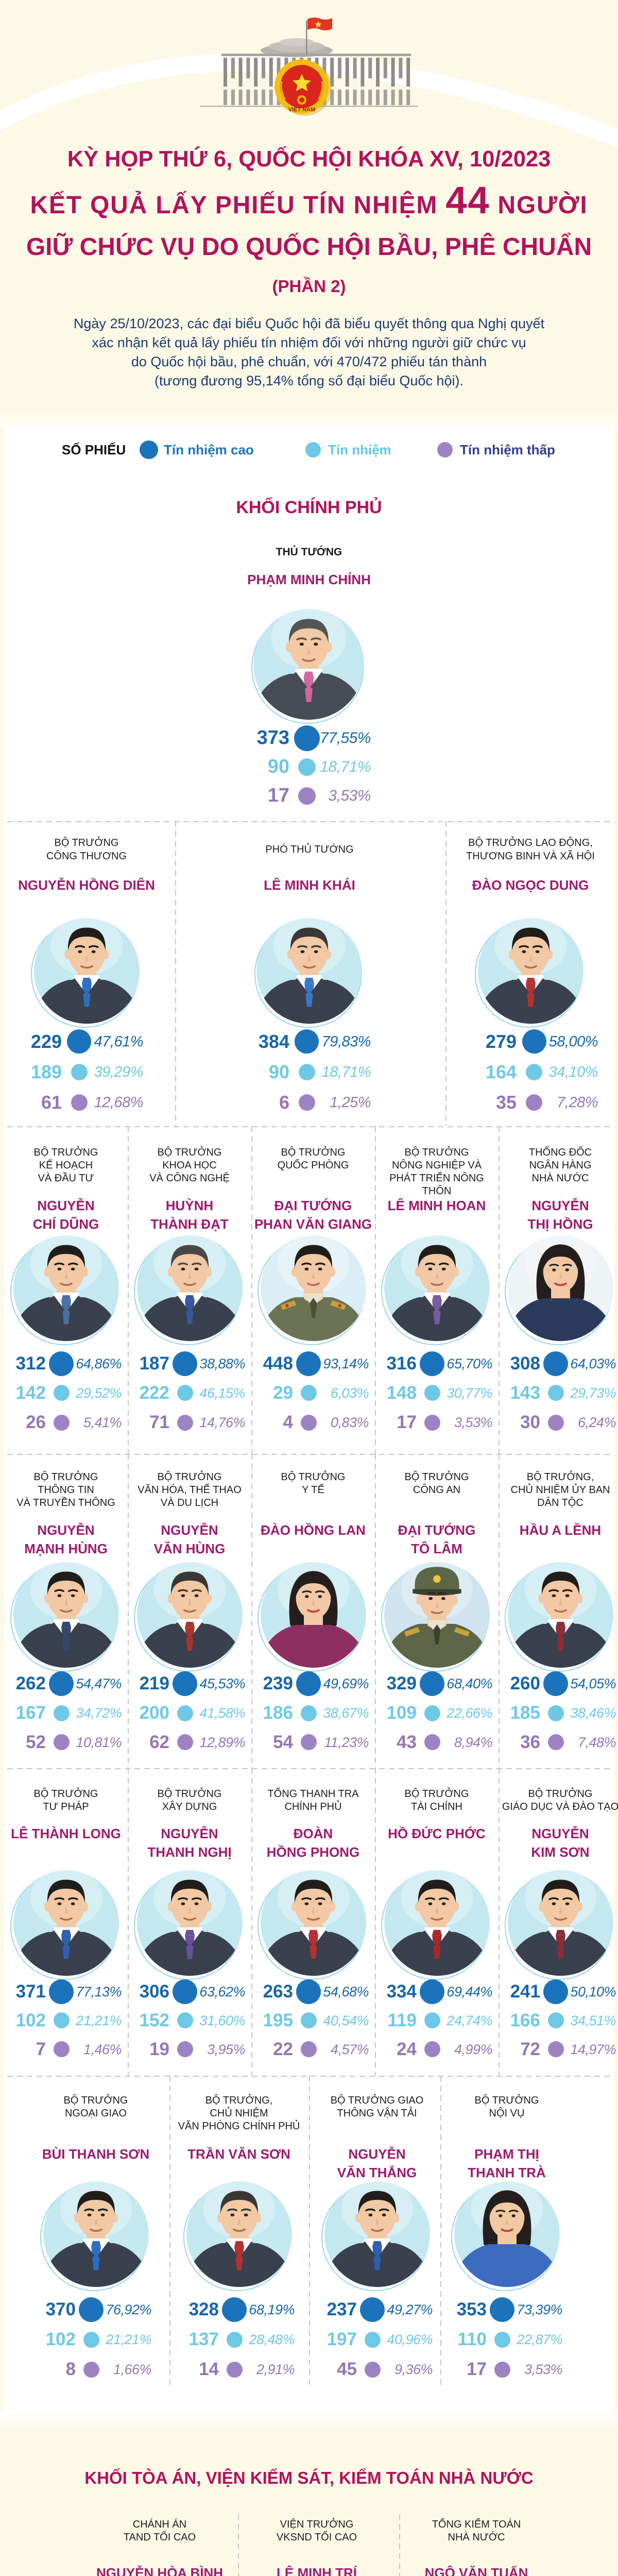  I want to click on svg-text: VIỆT NAM, so click(302, 109).